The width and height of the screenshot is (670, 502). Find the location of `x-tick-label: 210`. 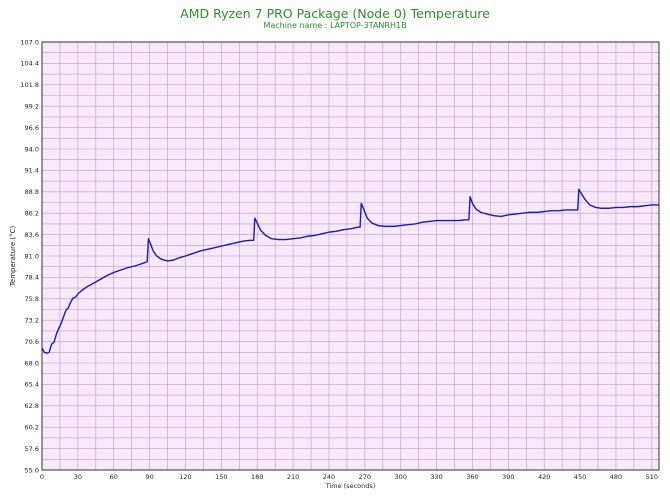

x-tick-label: 210 is located at coordinates (293, 477).